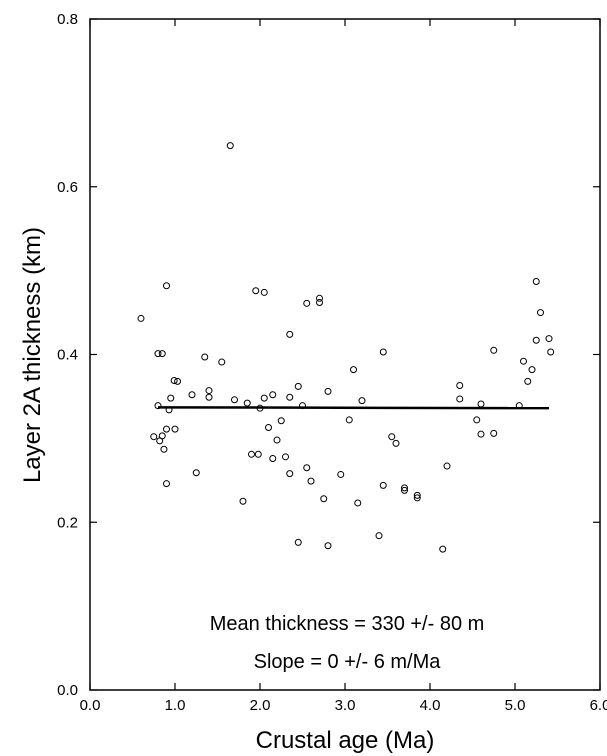 Image resolution: width=607 pixels, height=756 pixels. I want to click on x-tick-label: 4.0, so click(430, 705).